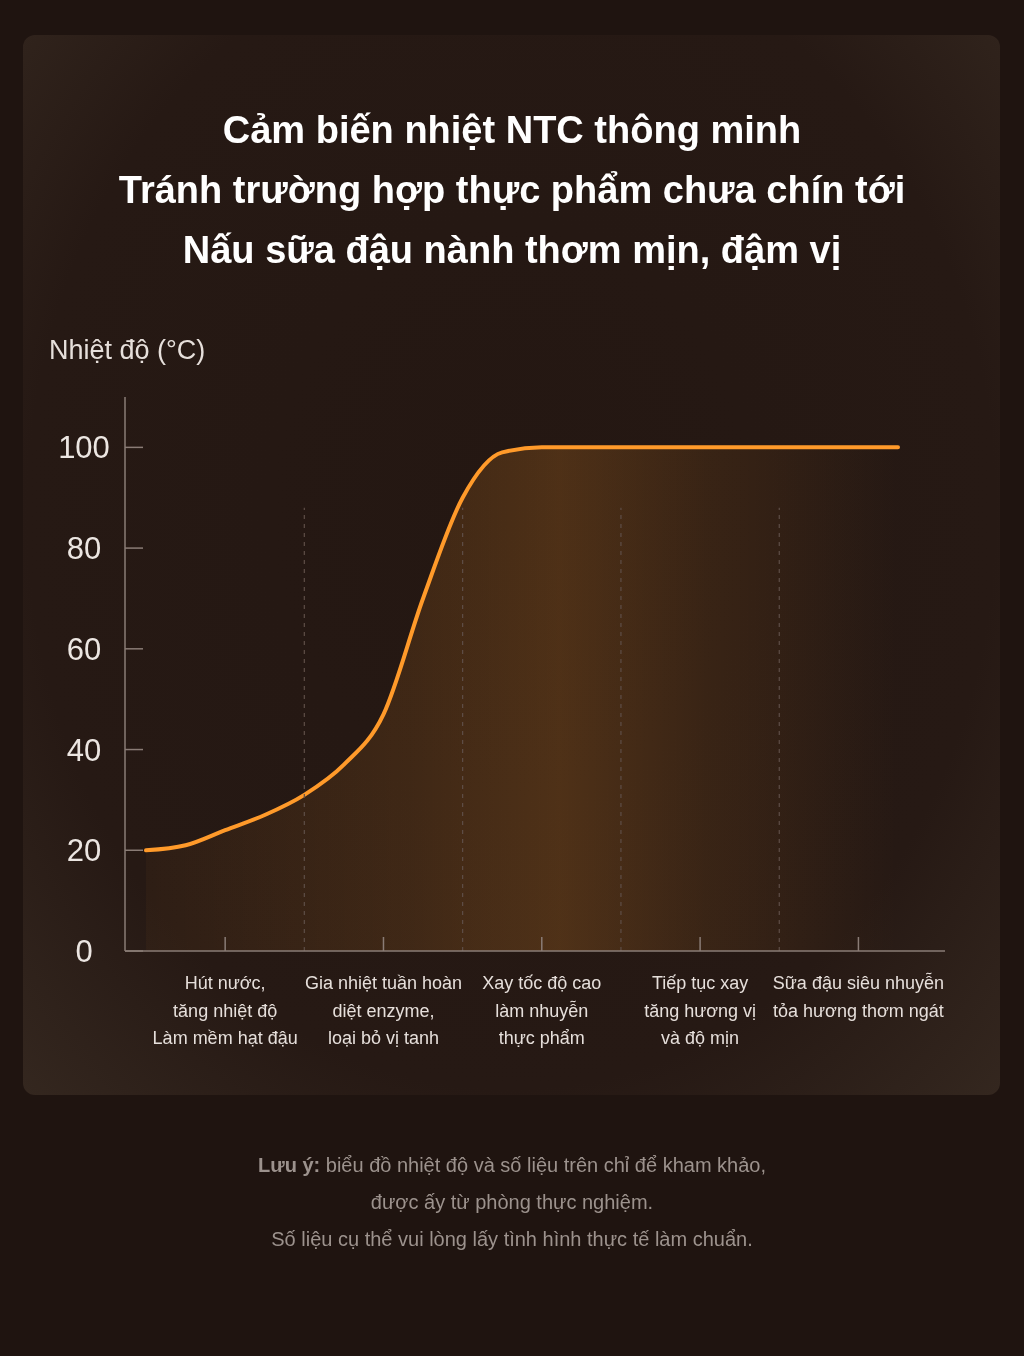 The width and height of the screenshot is (1024, 1356). Describe the element at coordinates (383, 1010) in the screenshot. I see `x-tick-label: Gia nhiệt tuần hoàn diệt enzyme, loại bỏ vị tanh` at that location.